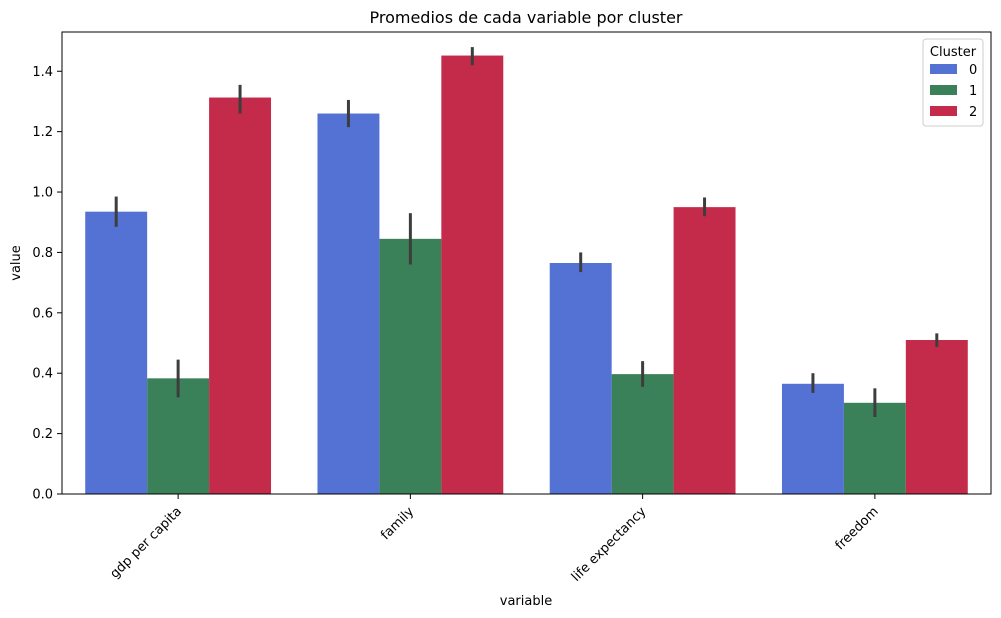  I want to click on bar-cluster-1-gdp-per-capita, so click(178, 436).